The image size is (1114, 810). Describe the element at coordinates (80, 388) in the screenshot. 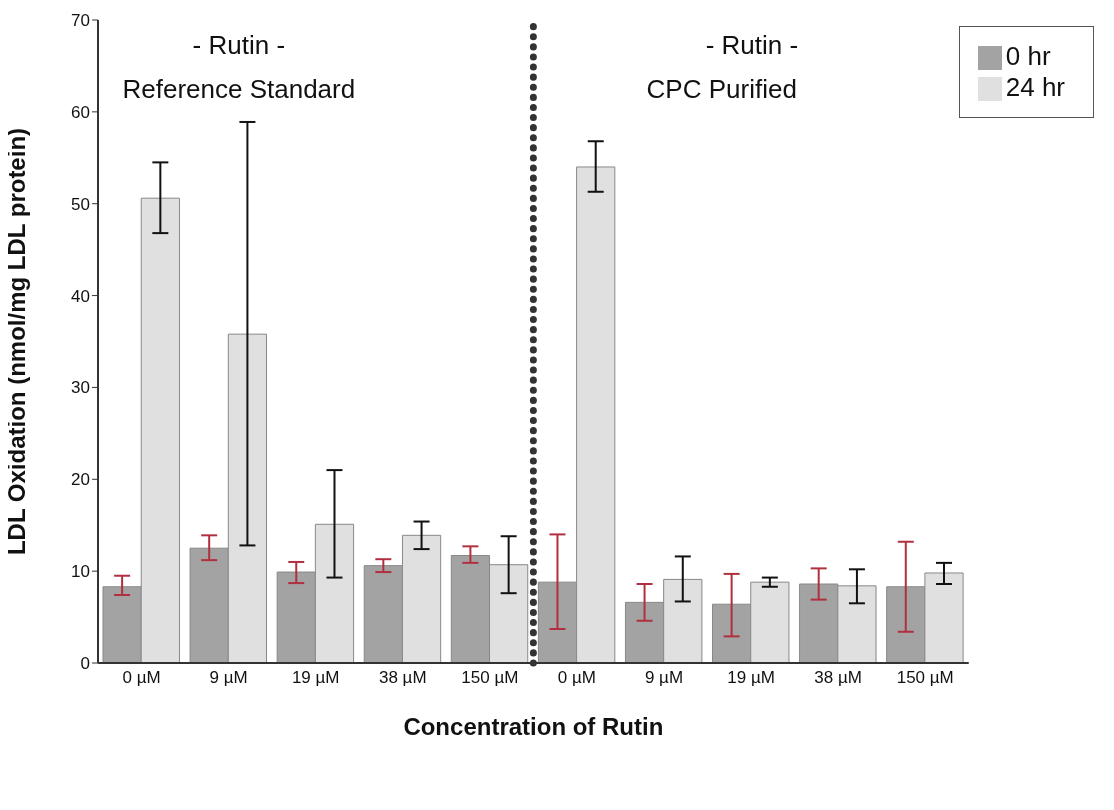

I see `y-tick-label: 30` at that location.